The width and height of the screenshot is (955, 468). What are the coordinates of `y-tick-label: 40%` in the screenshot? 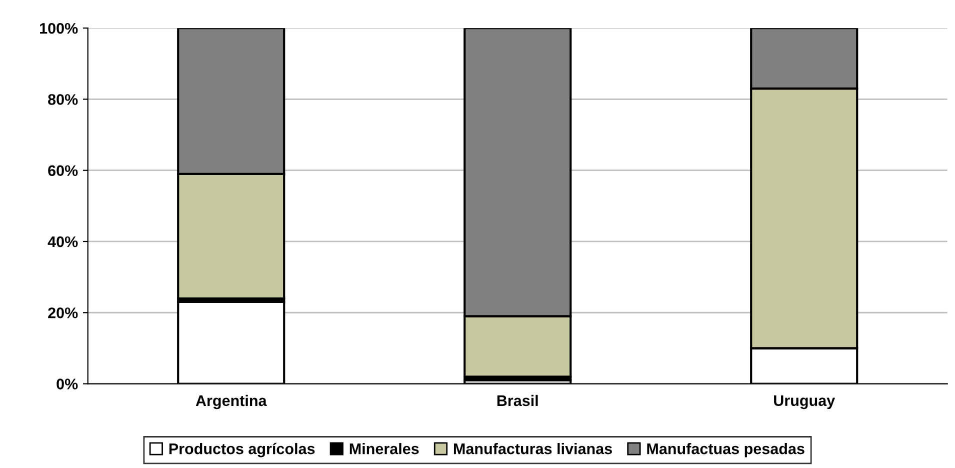 It's located at (63, 242).